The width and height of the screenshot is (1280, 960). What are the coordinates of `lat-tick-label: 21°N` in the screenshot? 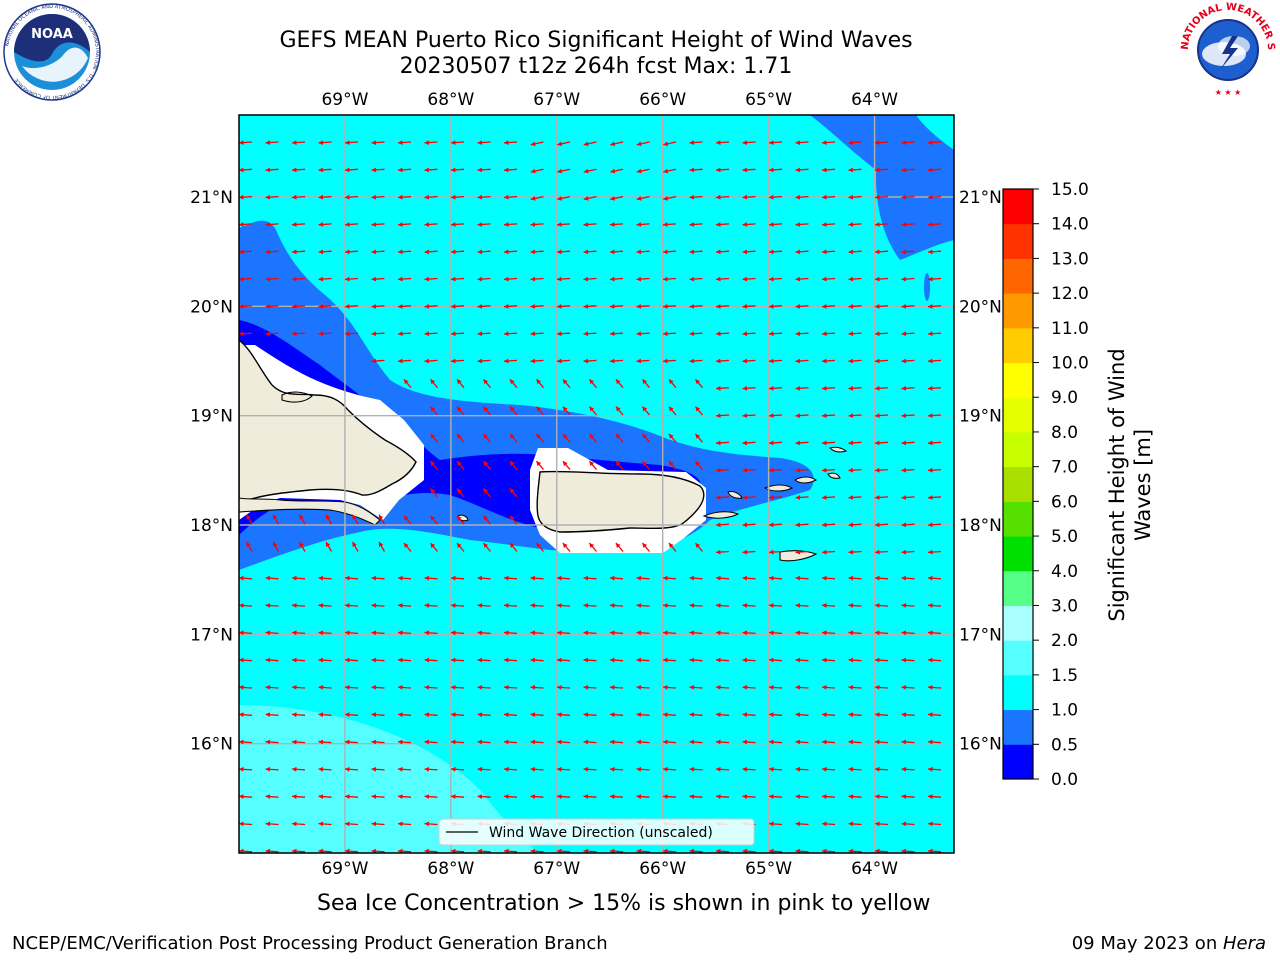 It's located at (980, 198).